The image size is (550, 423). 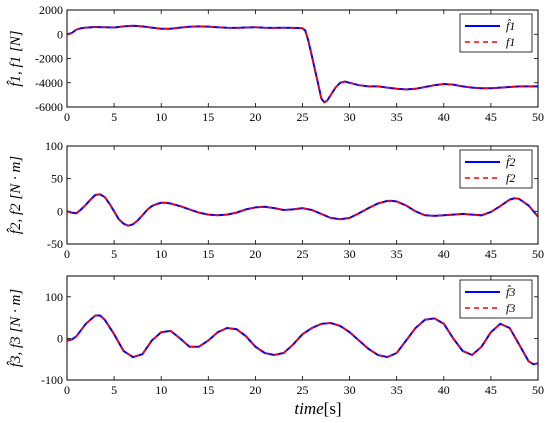 I want to click on y-tick-label: -100, so click(x=52, y=380).